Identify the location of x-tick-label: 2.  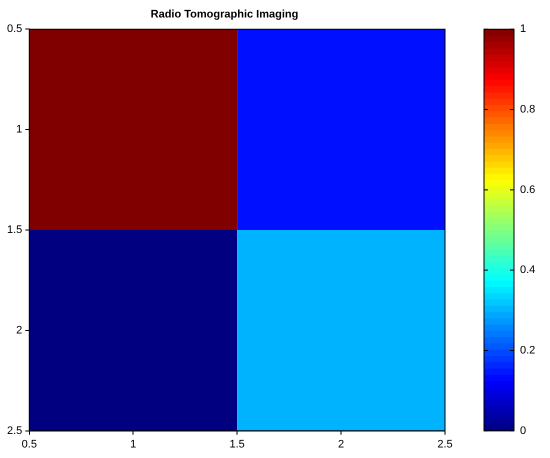
(341, 444).